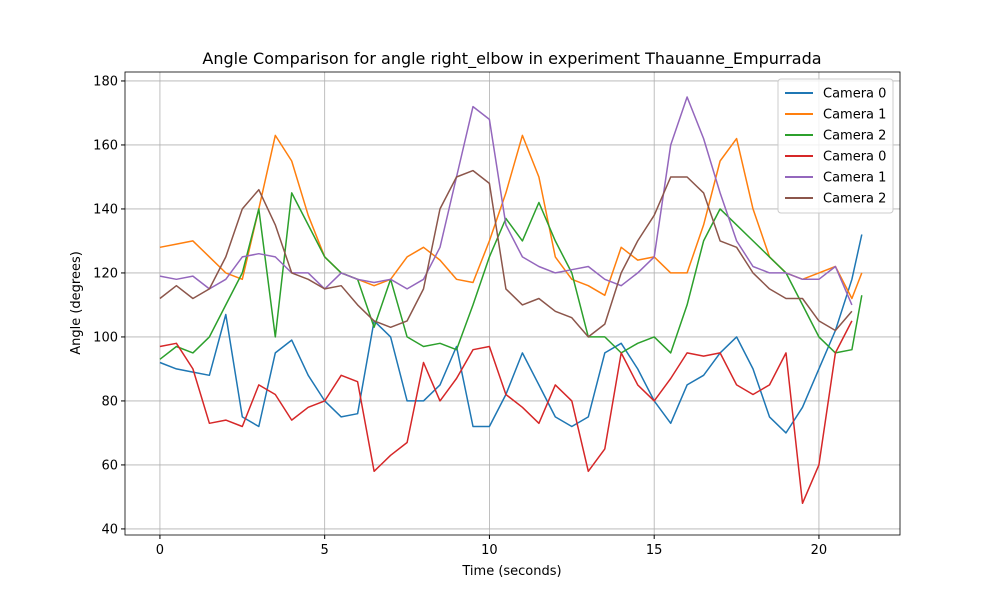  I want to click on x-tick-label: 5, so click(325, 550).